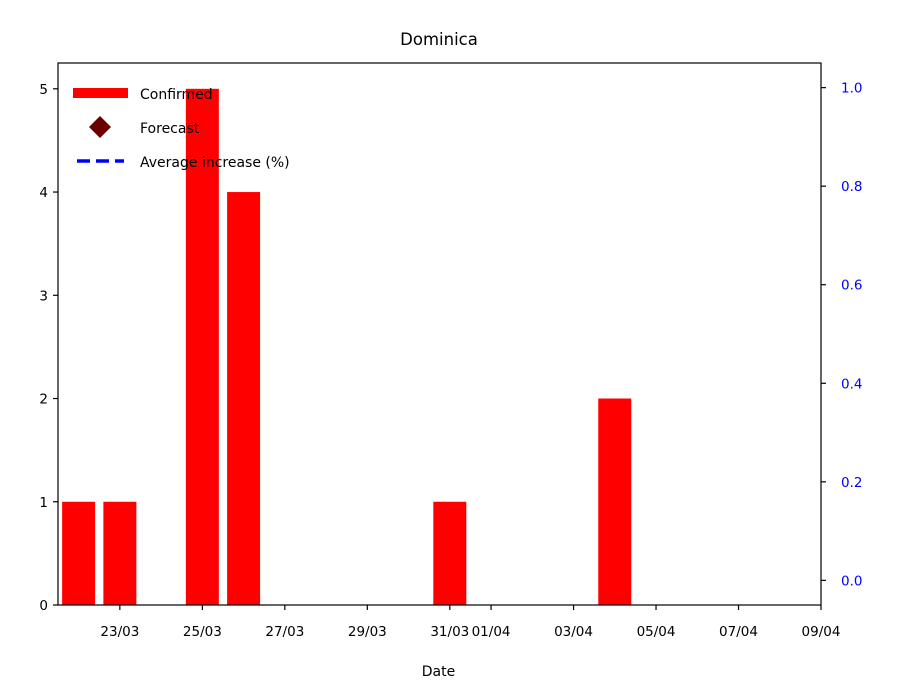  Describe the element at coordinates (491, 632) in the screenshot. I see `x-tick-label: 01/04` at that location.